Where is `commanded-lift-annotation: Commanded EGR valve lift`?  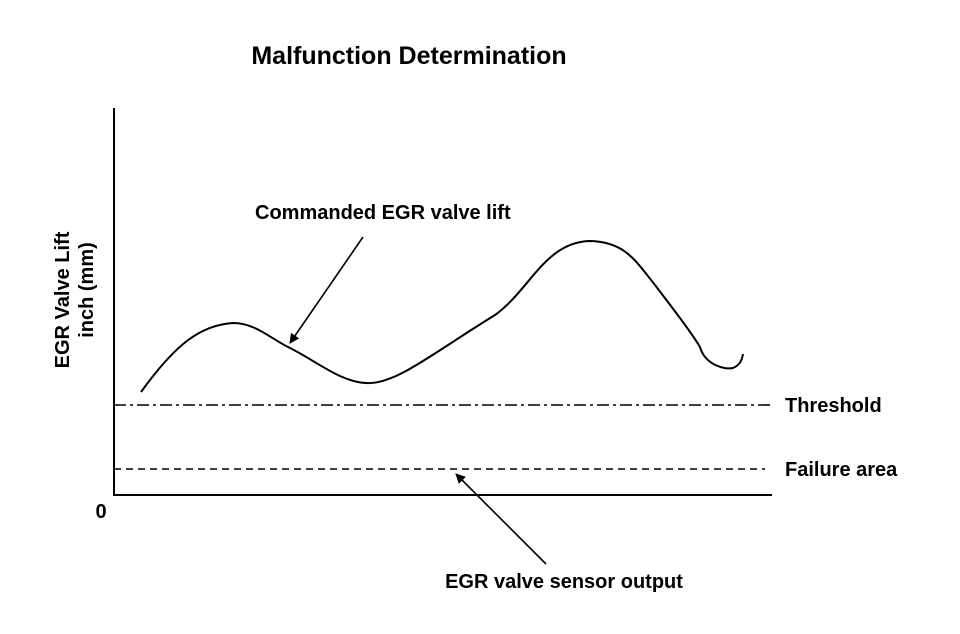
commanded-lift-annotation: Commanded EGR valve lift is located at coordinates (383, 213).